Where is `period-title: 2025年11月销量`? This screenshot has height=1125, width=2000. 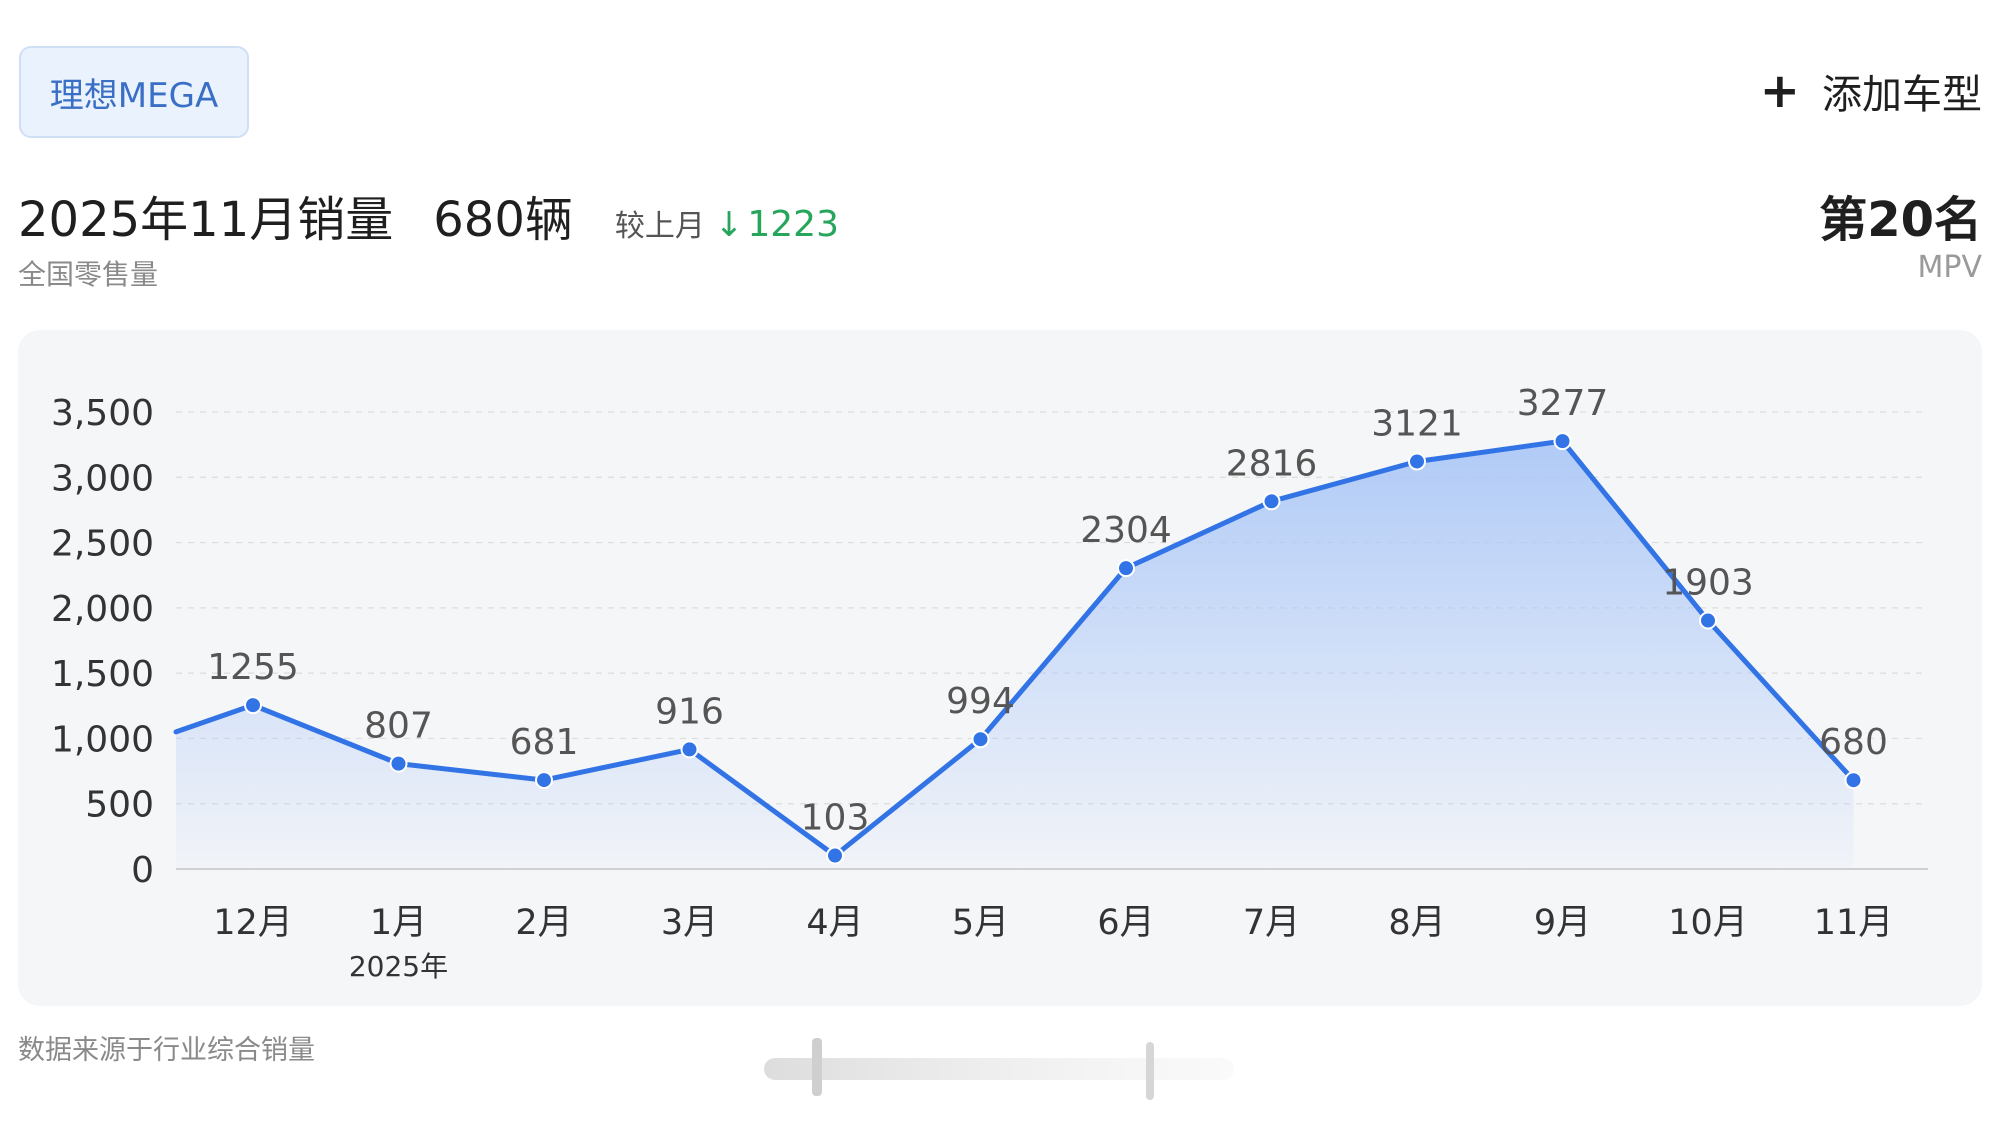
period-title: 2025年11月销量 is located at coordinates (206, 220).